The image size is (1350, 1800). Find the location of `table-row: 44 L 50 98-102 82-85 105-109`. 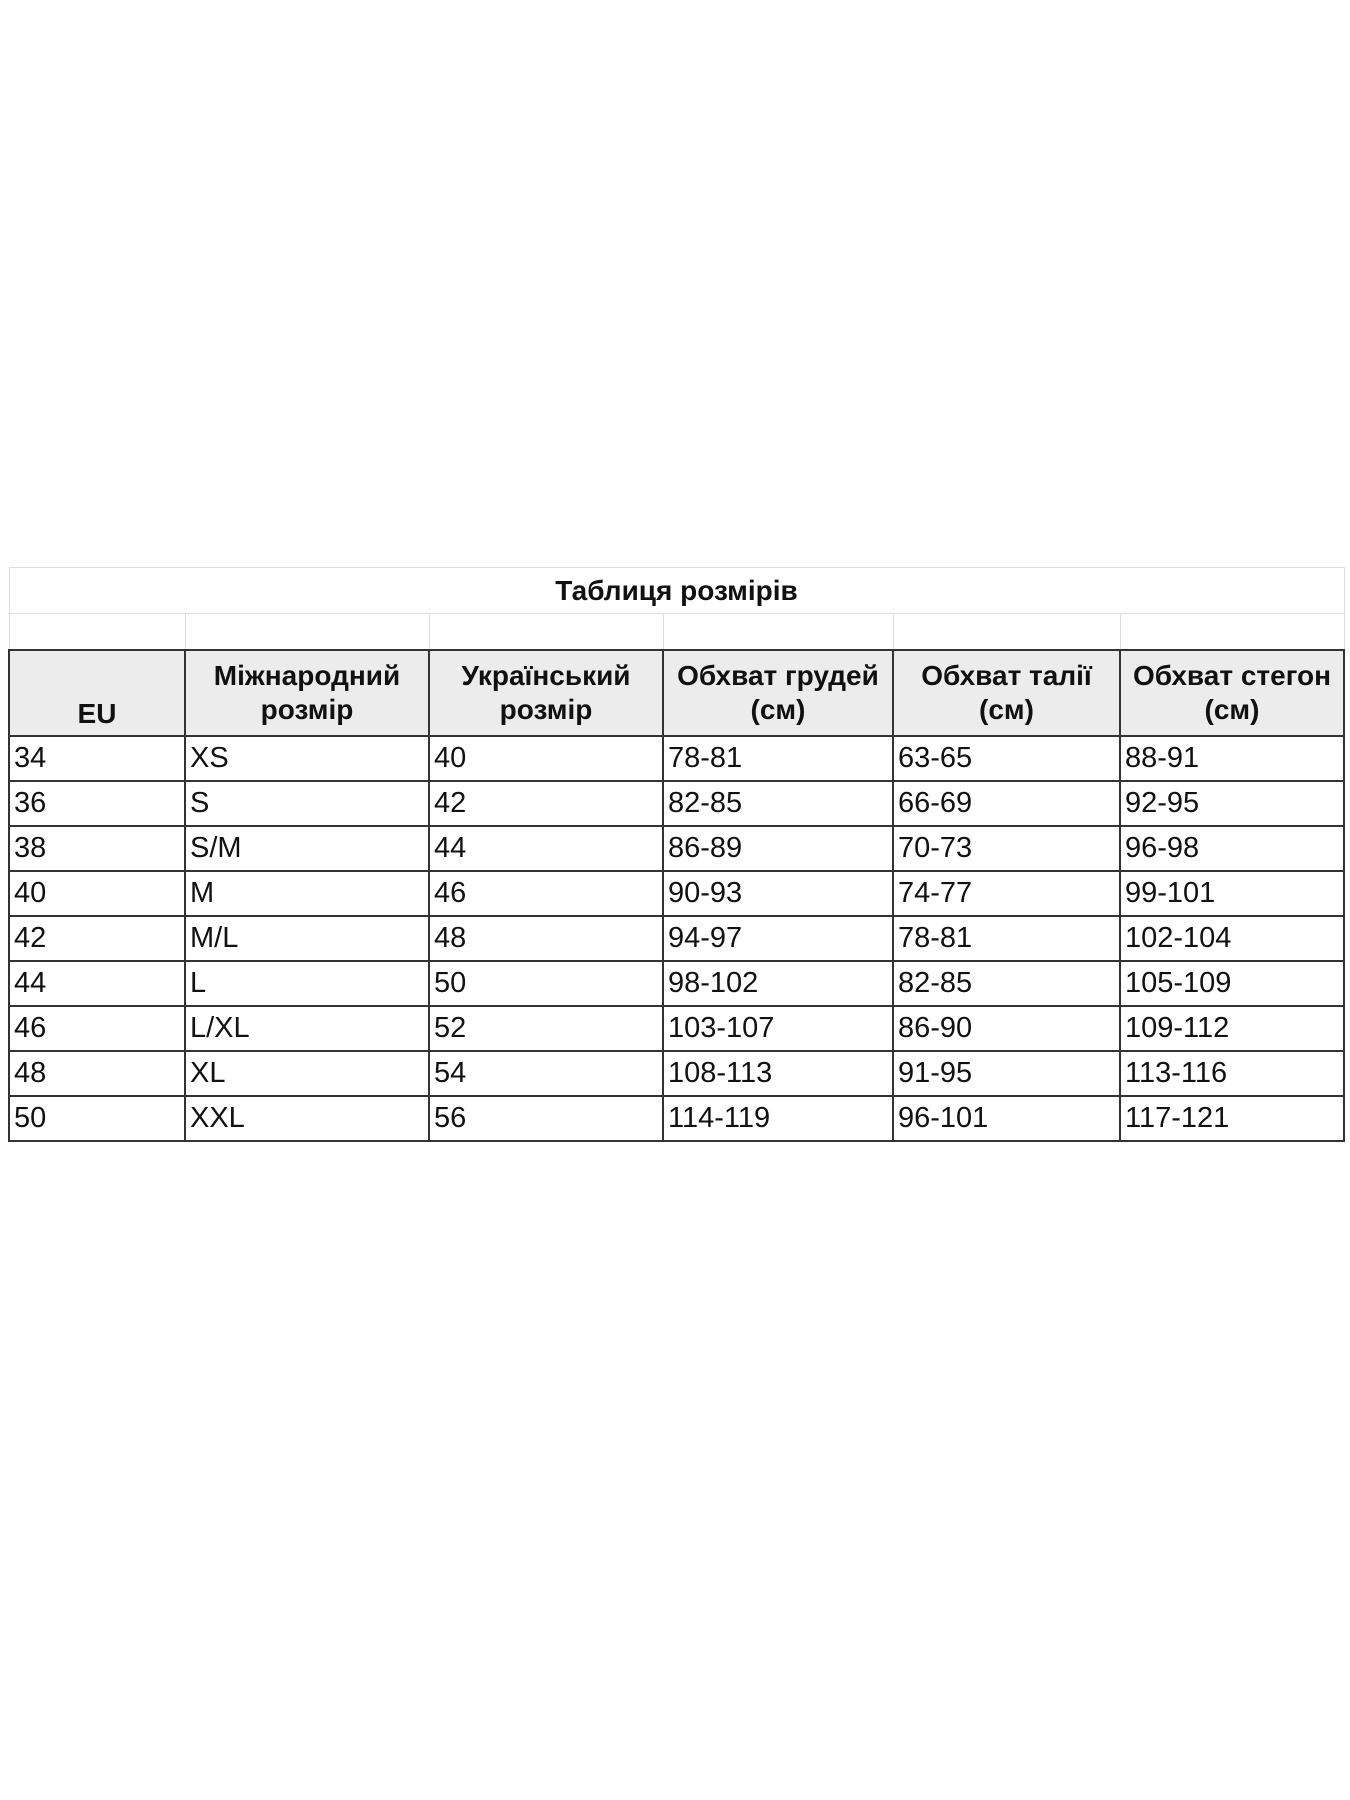

table-row: 44 L 50 98-102 82-85 105-109 is located at coordinates (676, 983).